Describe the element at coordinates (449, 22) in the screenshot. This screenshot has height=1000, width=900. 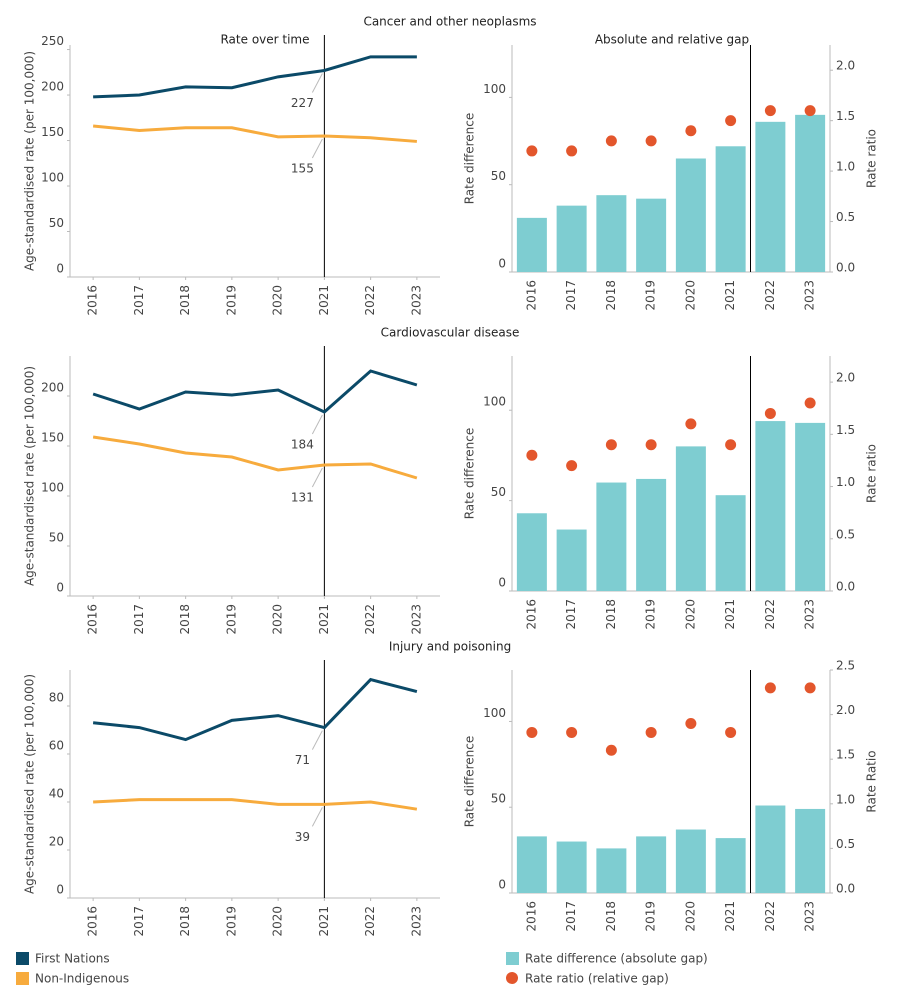
I see `section-title: Cancer and other neoplasms` at that location.